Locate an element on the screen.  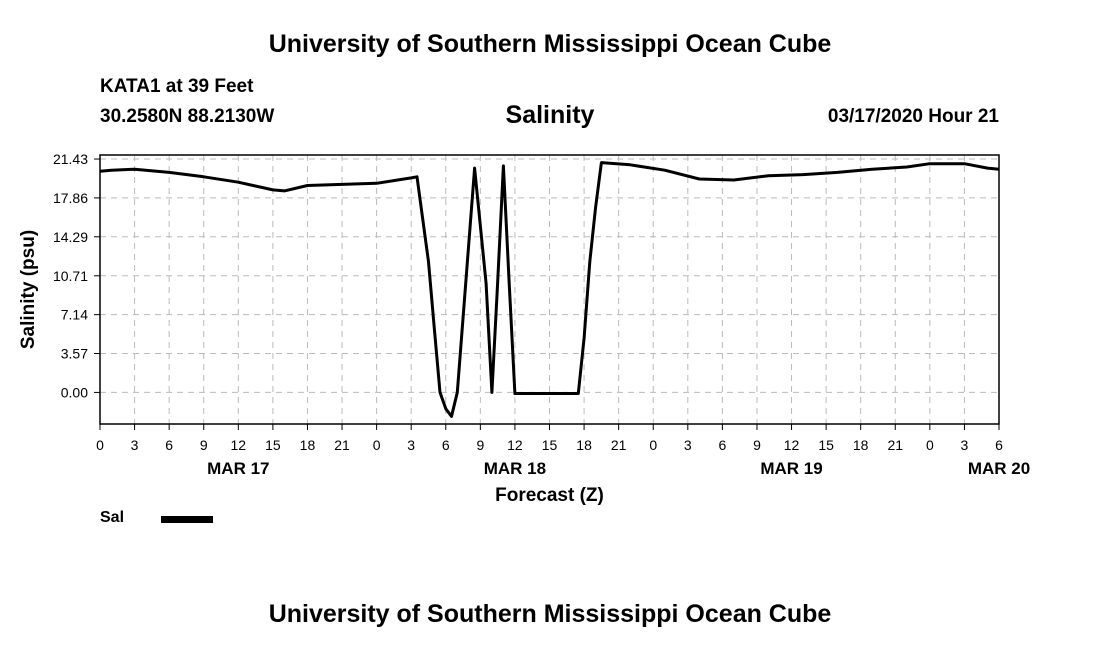
y-tick-label: 7.14 is located at coordinates (74, 315).